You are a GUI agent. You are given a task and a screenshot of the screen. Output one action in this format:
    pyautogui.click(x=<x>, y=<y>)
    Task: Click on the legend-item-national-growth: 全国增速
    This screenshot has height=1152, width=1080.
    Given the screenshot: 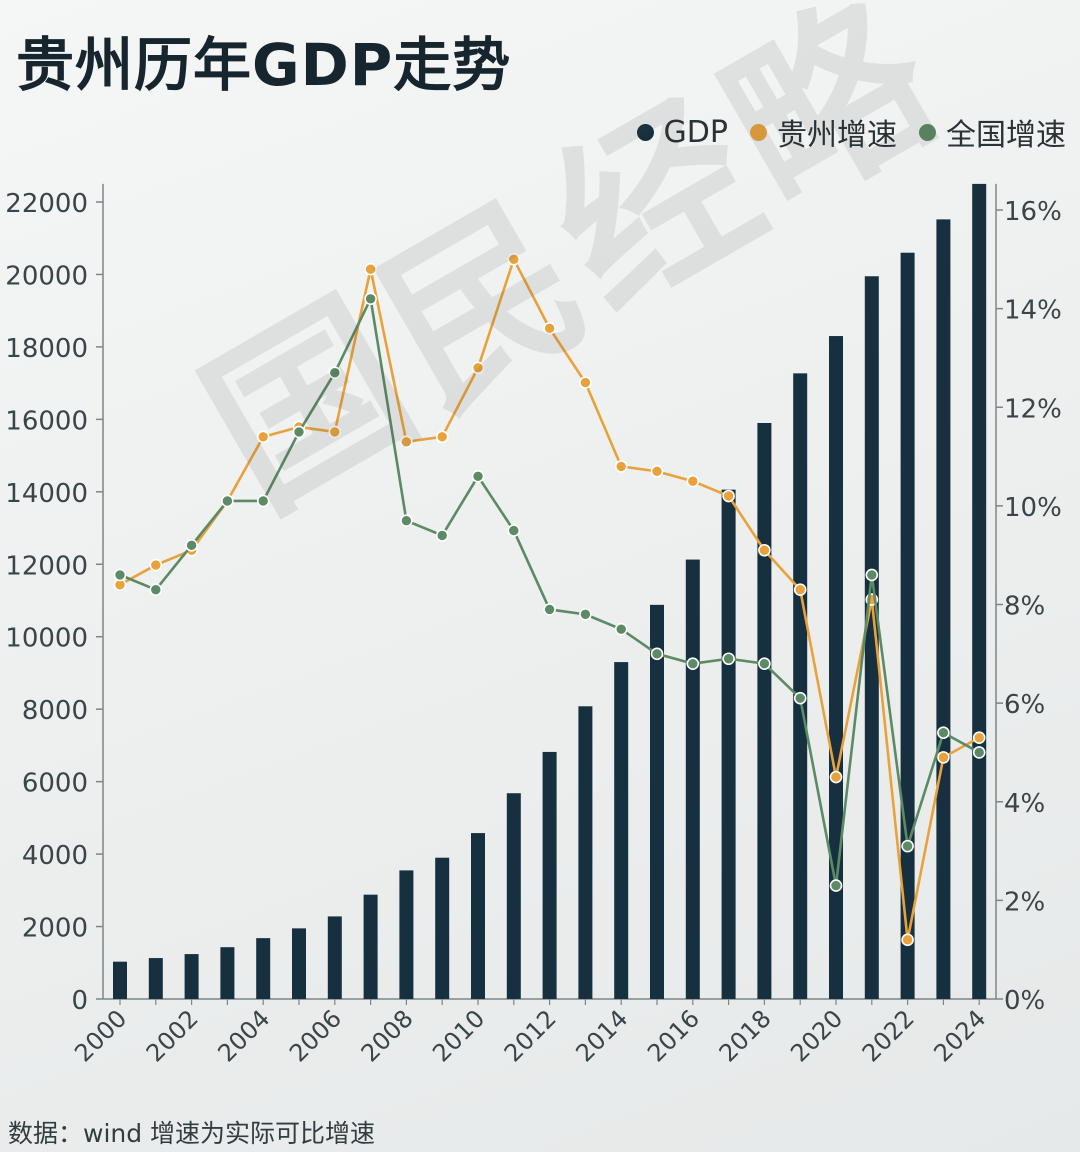 What is the action you would take?
    pyautogui.click(x=992, y=132)
    